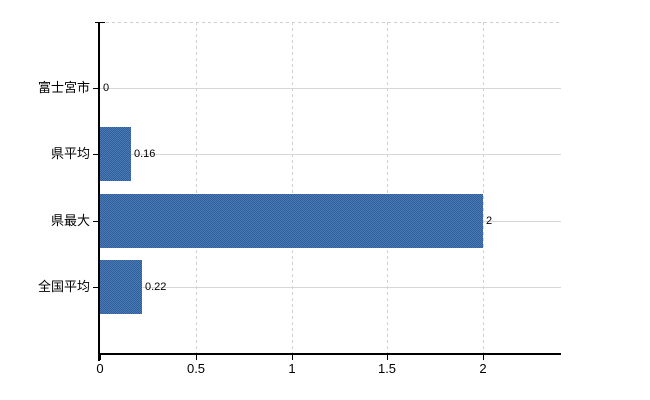 This screenshot has height=400, width=650. What do you see at coordinates (100, 368) in the screenshot?
I see `x-tick-label: 0` at bounding box center [100, 368].